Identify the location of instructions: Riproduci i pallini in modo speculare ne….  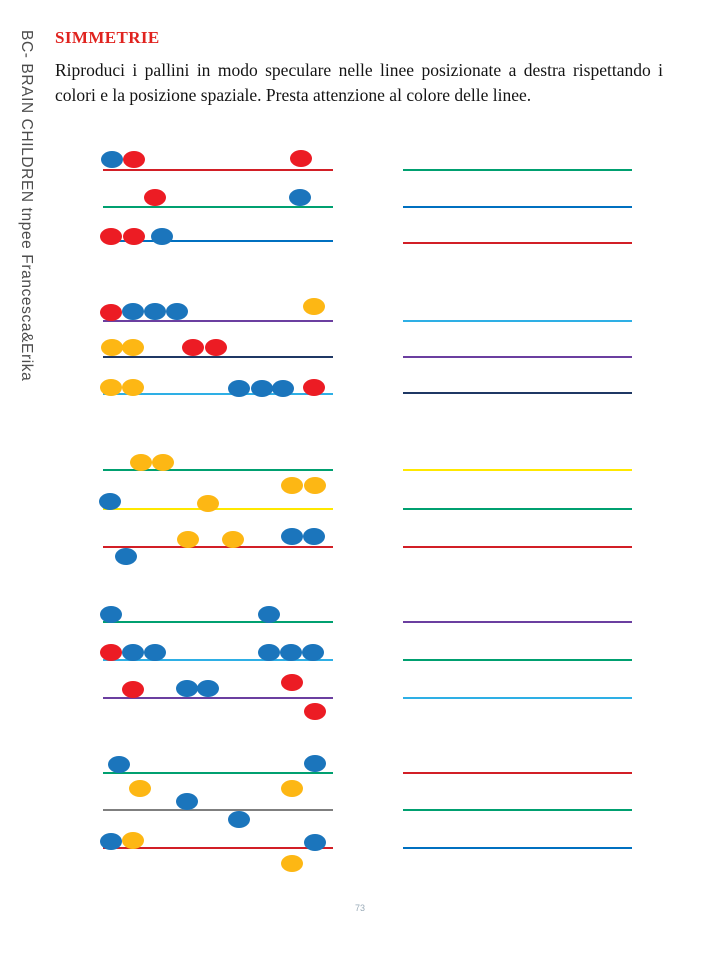
(359, 83).